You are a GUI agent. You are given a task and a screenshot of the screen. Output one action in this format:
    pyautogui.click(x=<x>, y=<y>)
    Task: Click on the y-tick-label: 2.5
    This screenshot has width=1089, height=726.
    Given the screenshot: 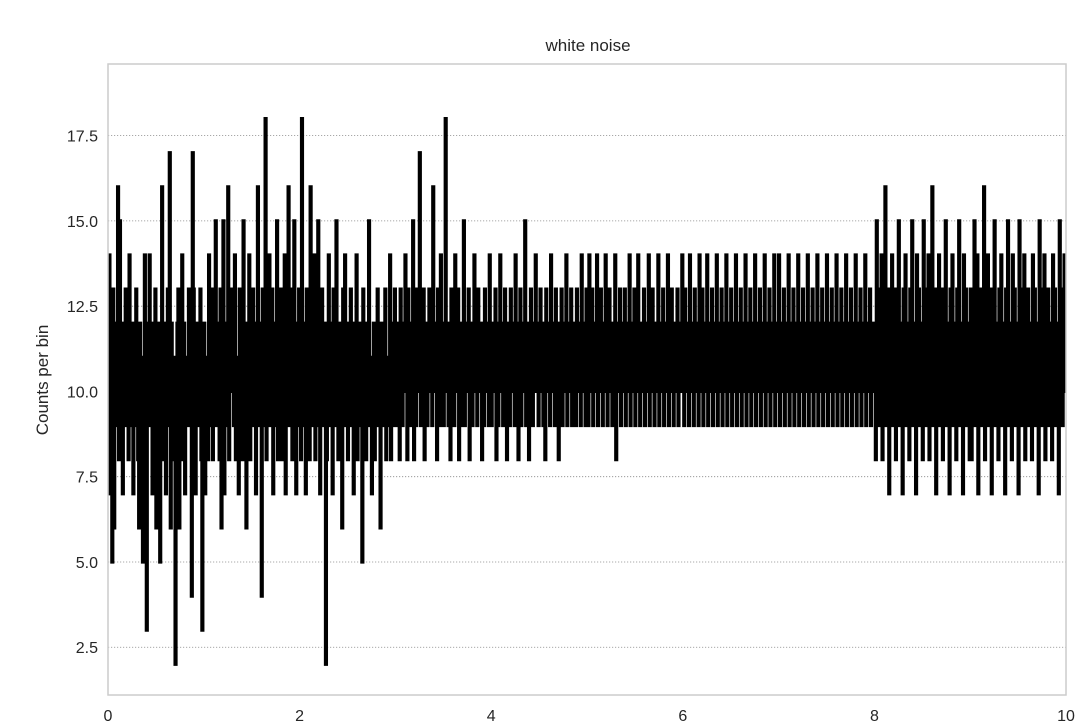 What is the action you would take?
    pyautogui.click(x=87, y=648)
    